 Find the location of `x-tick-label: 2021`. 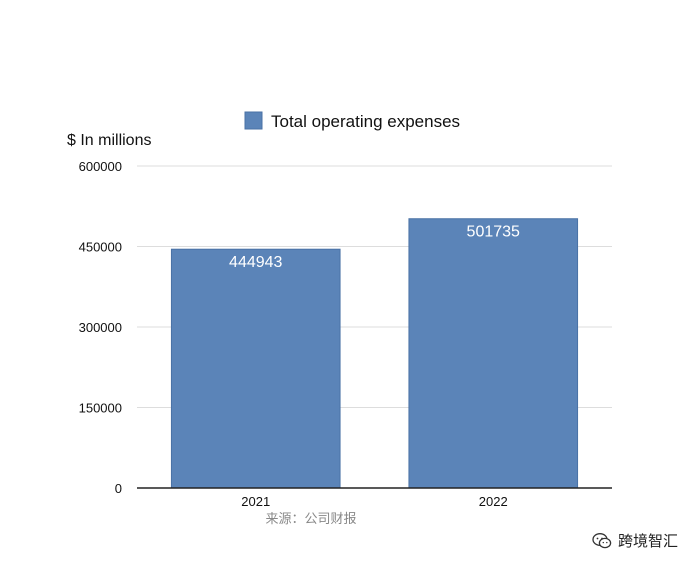

x-tick-label: 2021 is located at coordinates (255, 501).